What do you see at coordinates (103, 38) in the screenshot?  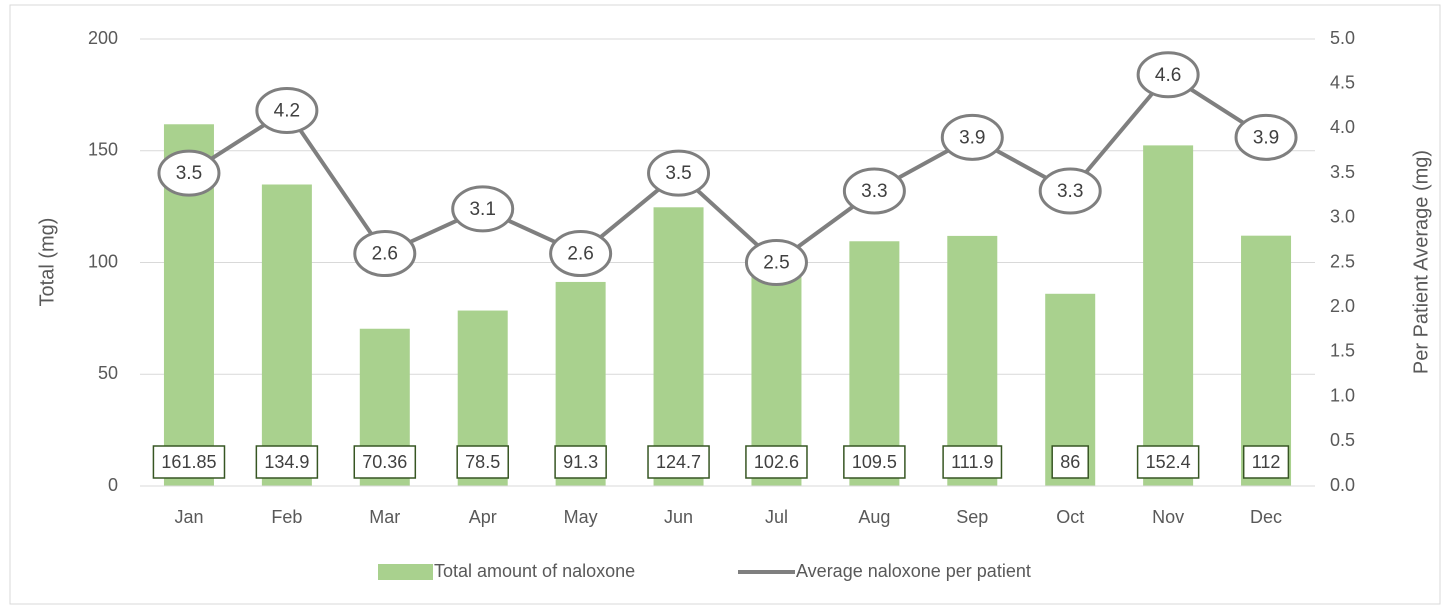 I see `y-tick-label: 200` at bounding box center [103, 38].